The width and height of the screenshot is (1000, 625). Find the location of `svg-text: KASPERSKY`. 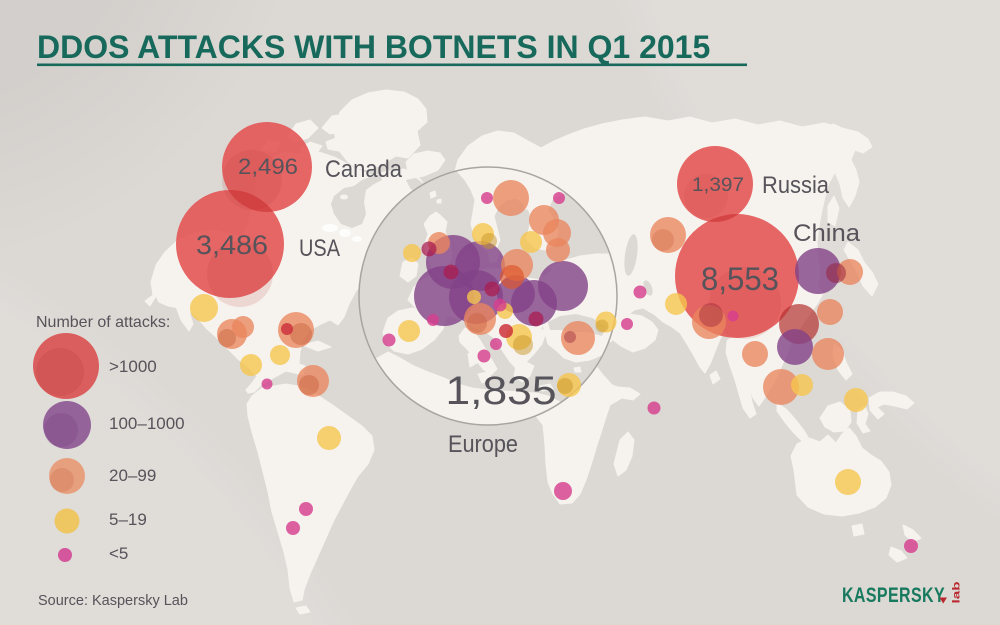

svg-text: KASPERSKY is located at coordinates (893, 595).